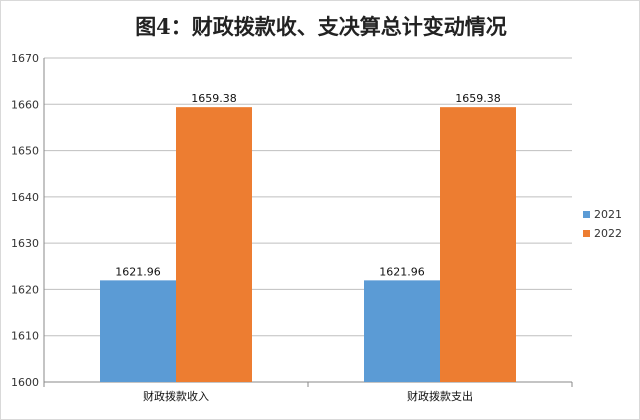 The image size is (640, 420). What do you see at coordinates (25, 104) in the screenshot?
I see `y-tick-label: 1660` at bounding box center [25, 104].